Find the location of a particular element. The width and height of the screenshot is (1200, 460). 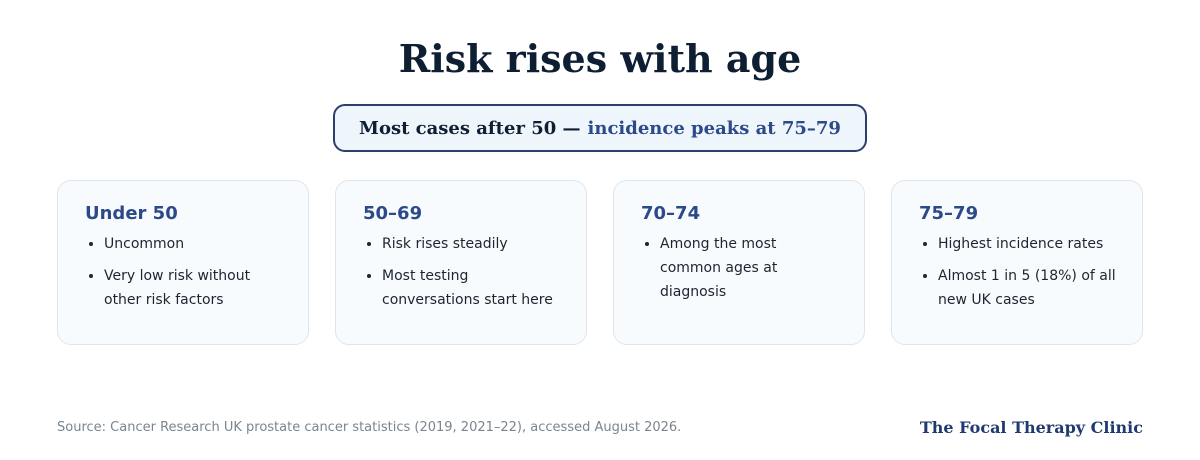

brand: The Focal Therapy Clinic is located at coordinates (1031, 427).